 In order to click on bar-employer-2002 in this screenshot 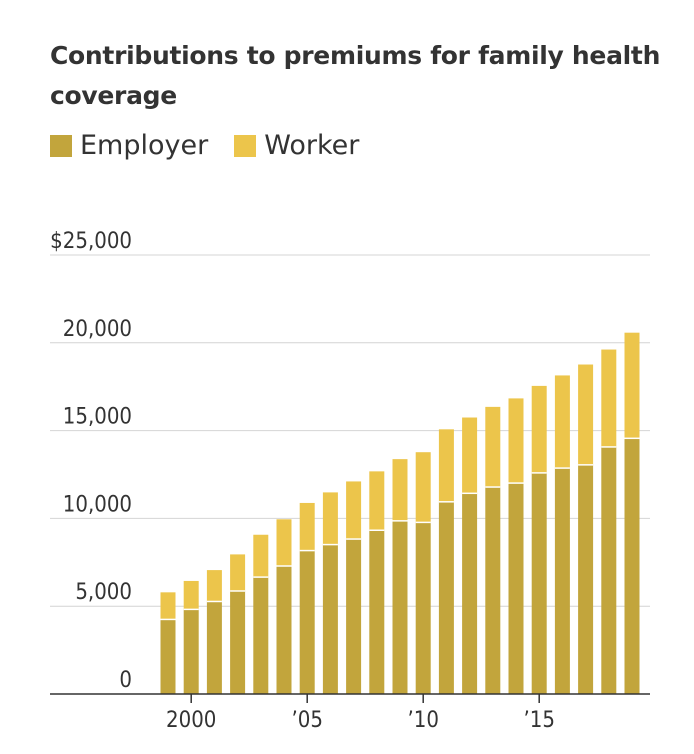, I will do `click(238, 642)`.